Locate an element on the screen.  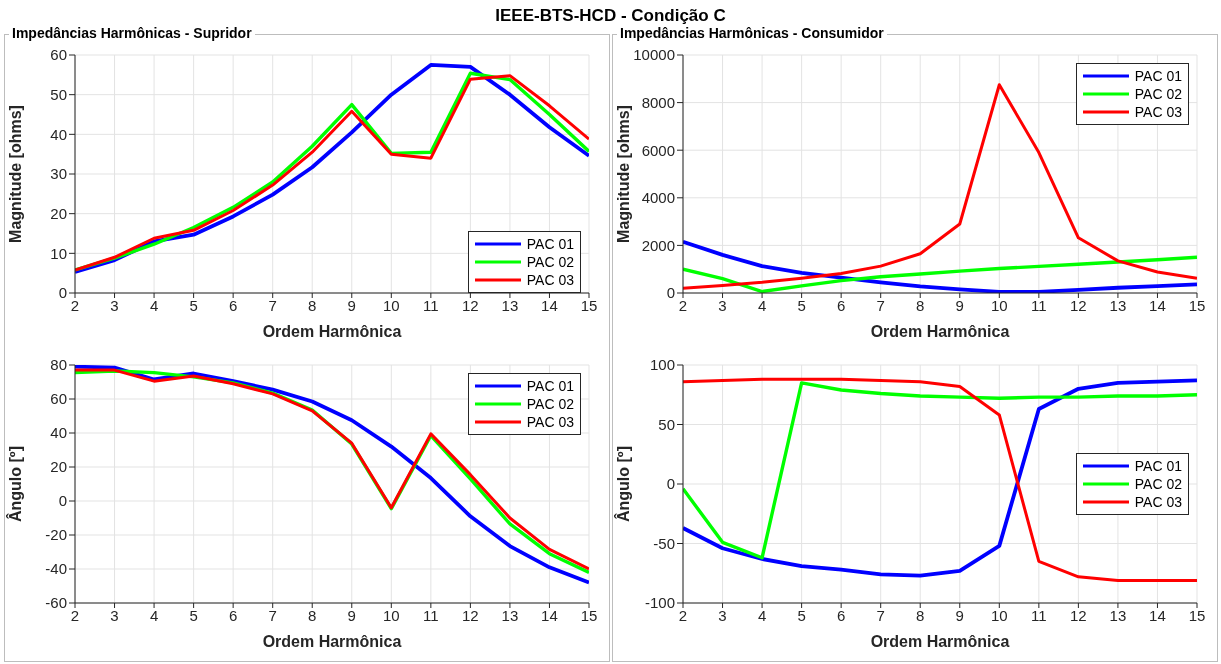
y-tick-label: -40 is located at coordinates (56, 569).